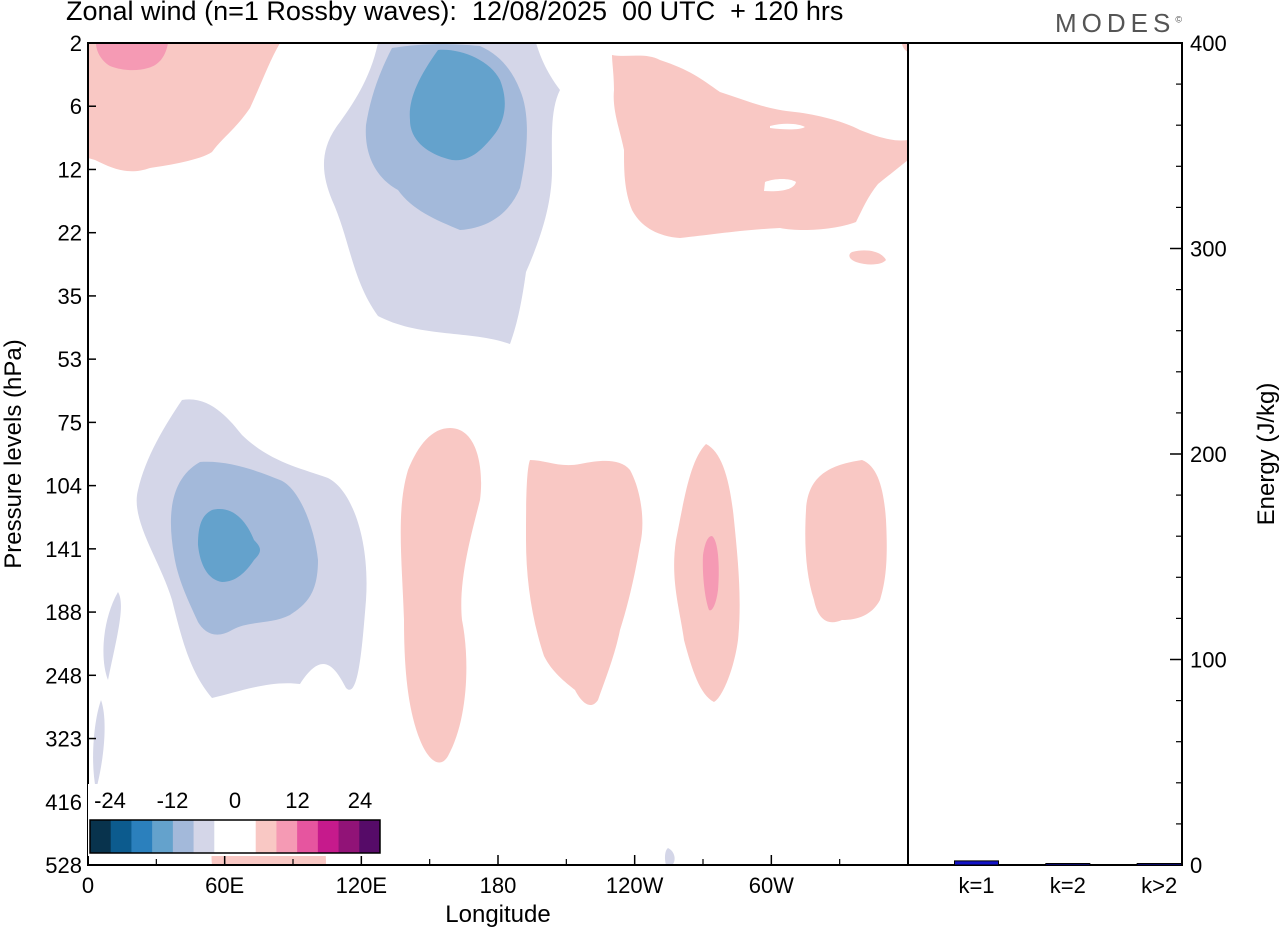 The height and width of the screenshot is (930, 1280). What do you see at coordinates (70, 296) in the screenshot?
I see `y-tick-label: 35` at bounding box center [70, 296].